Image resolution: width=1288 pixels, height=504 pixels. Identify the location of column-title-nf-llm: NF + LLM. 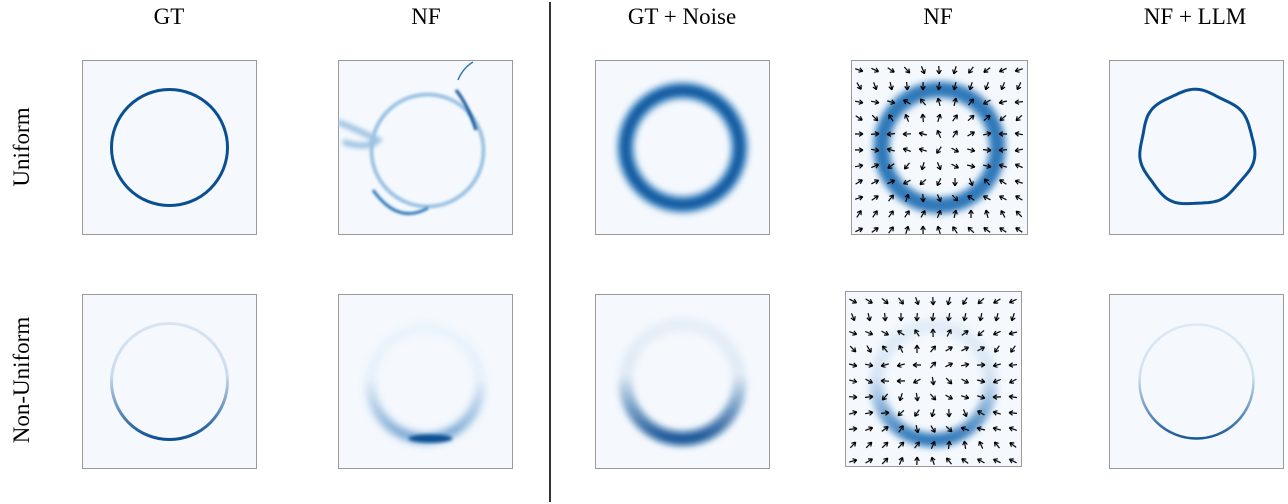
(1195, 16).